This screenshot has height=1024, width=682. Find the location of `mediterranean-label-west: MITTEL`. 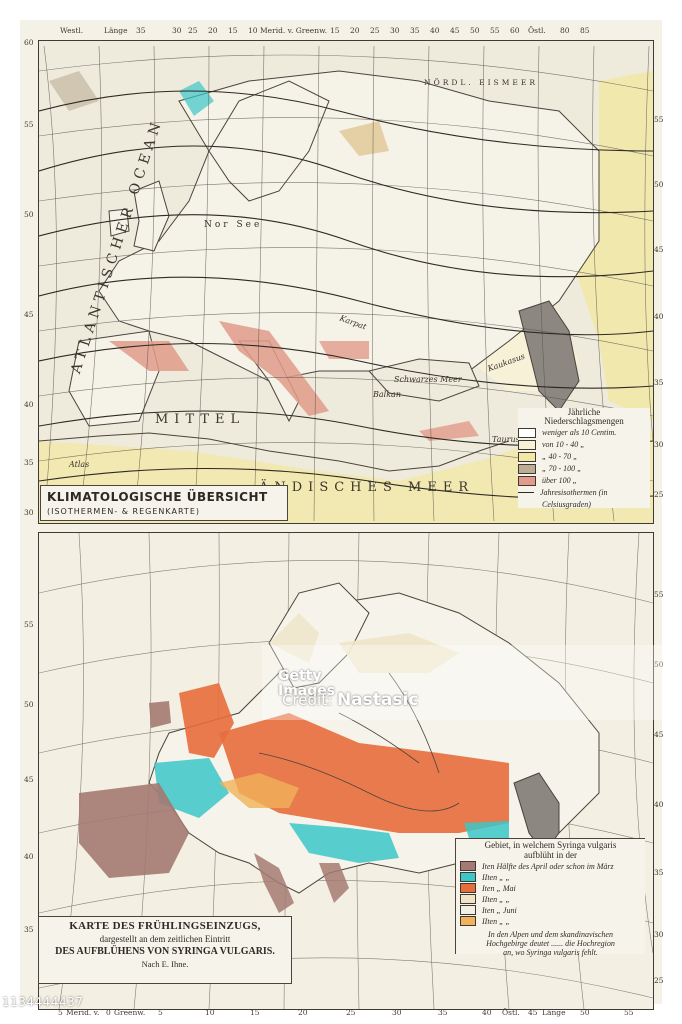

mediterranean-label-west: MITTEL is located at coordinates (200, 419).